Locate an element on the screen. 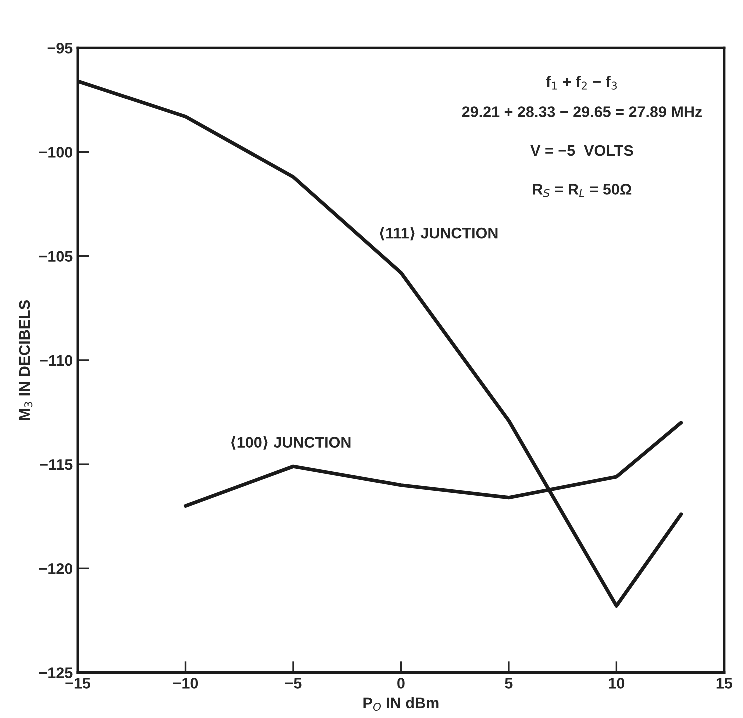 The image size is (743, 718). y-tick-label: −105 is located at coordinates (56, 256).